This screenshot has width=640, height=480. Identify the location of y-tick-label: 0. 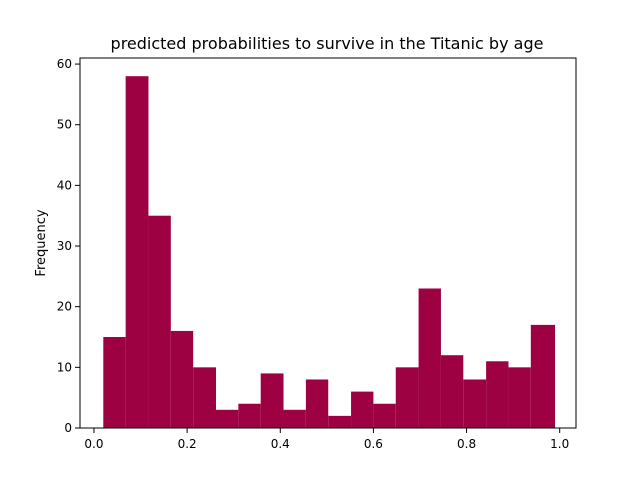
(68, 428).